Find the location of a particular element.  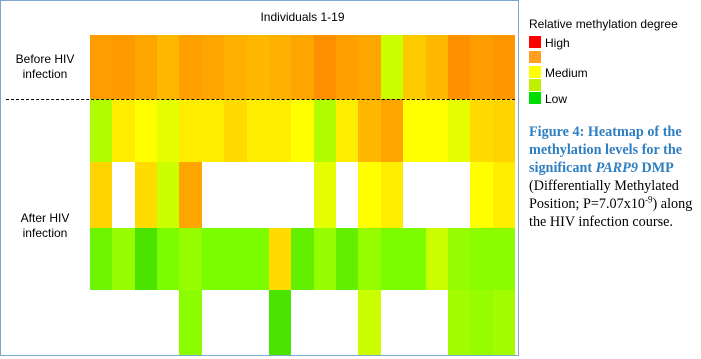

legend-swatch-high is located at coordinates (535, 42).